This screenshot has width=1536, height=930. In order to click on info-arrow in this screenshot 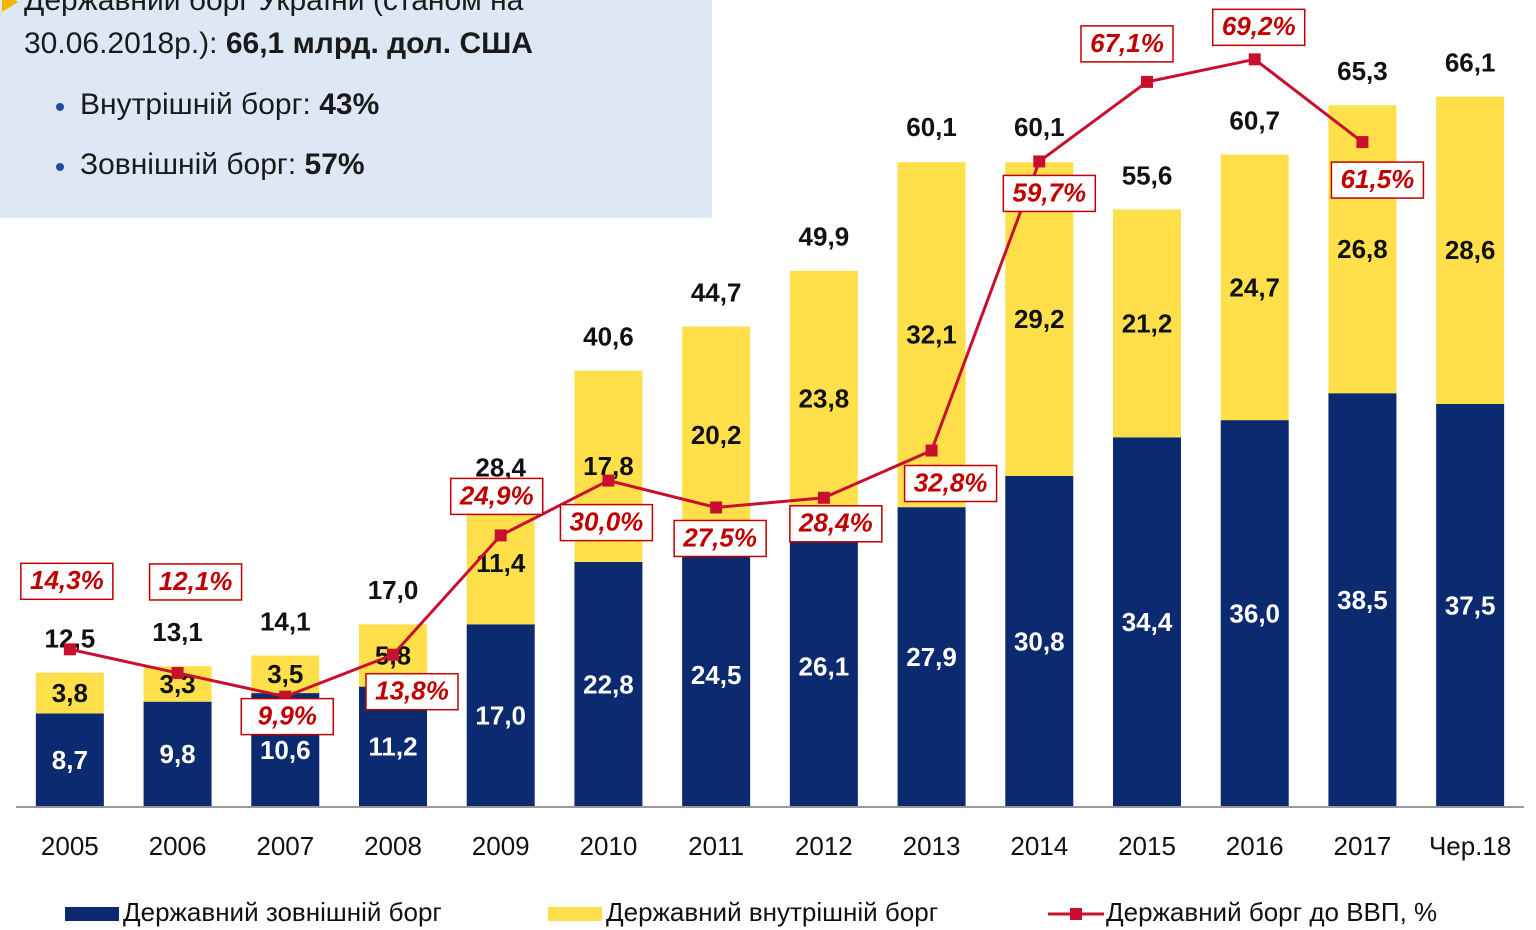, I will do `click(10, 6)`.